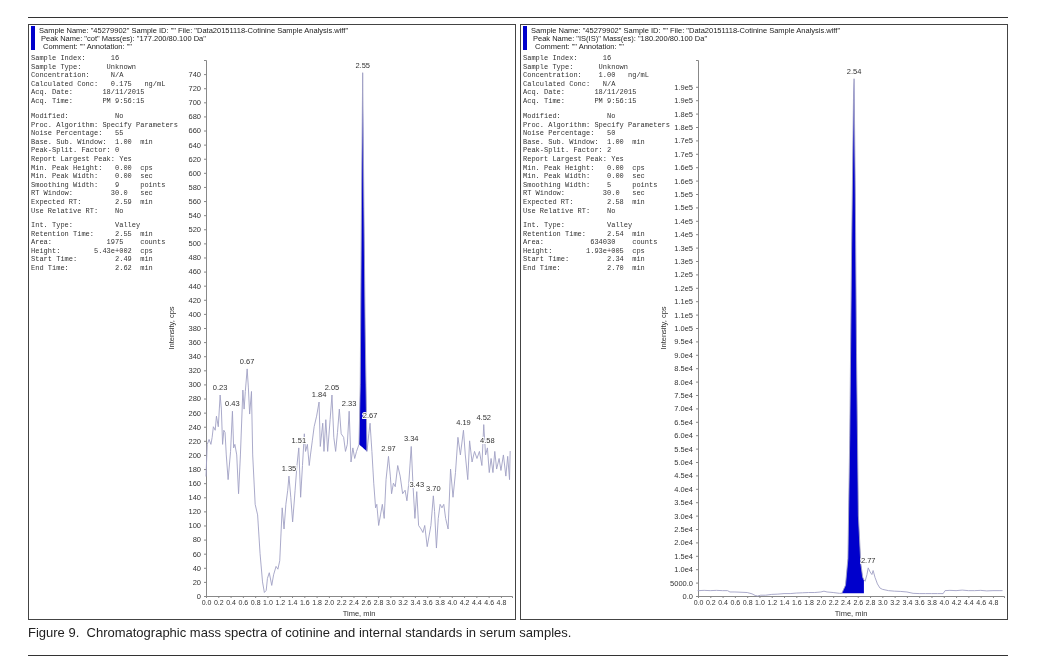 This screenshot has width=1037, height=662. I want to click on caption: Figure 9. Chromatographic mass spectra of cotinine and internal standards in serum samples., so click(300, 632).